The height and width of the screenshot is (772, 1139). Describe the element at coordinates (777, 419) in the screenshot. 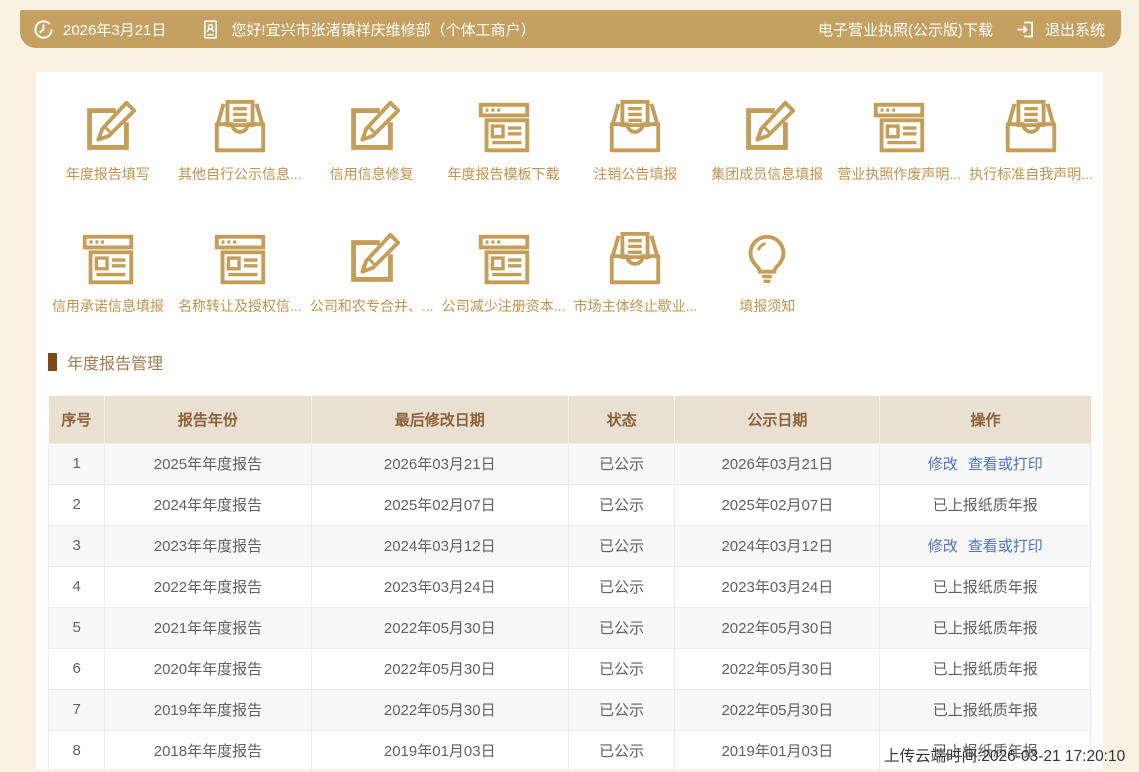

I see `column-header: 公示日期` at that location.